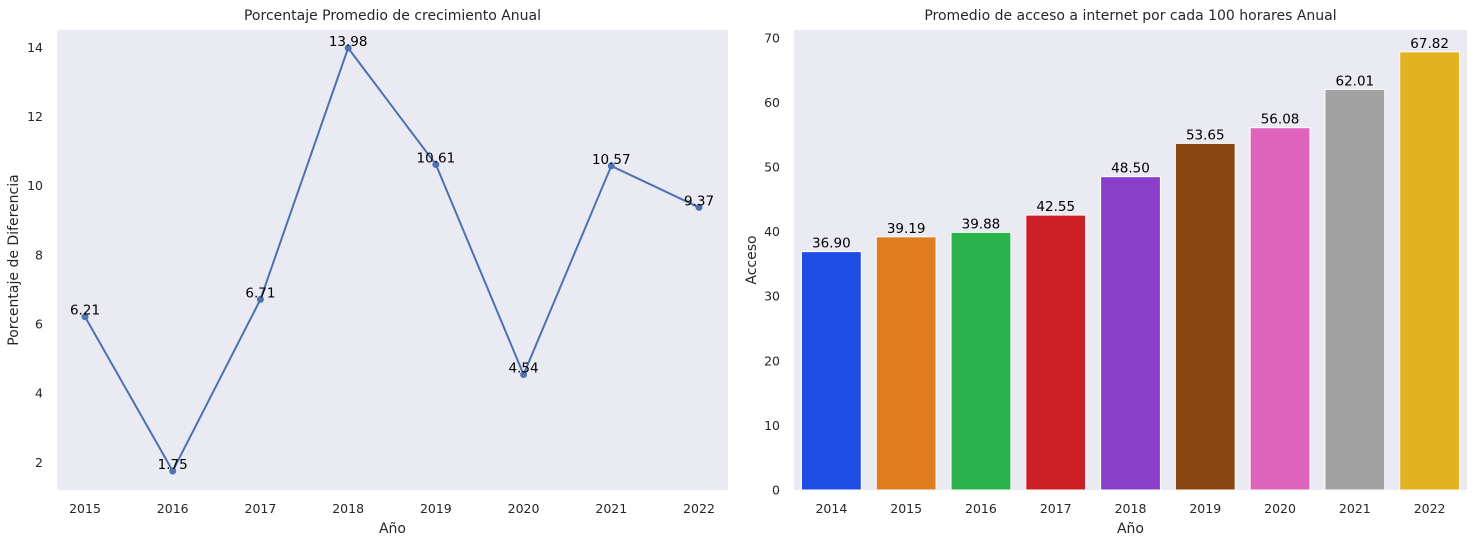  What do you see at coordinates (1280, 508) in the screenshot?
I see `bar-chart-x-tick-label: 2020` at bounding box center [1280, 508].